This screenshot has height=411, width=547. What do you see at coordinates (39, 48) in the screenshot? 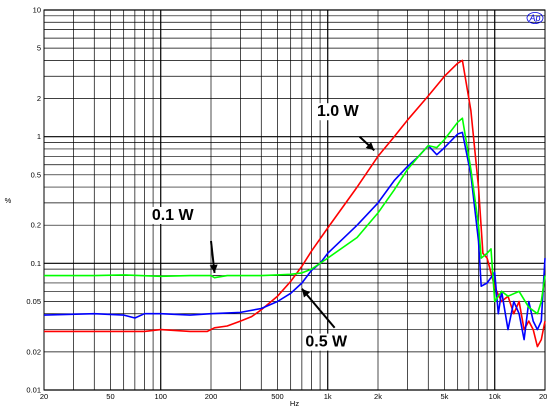
I see `y-tick-label: 5` at bounding box center [39, 48].